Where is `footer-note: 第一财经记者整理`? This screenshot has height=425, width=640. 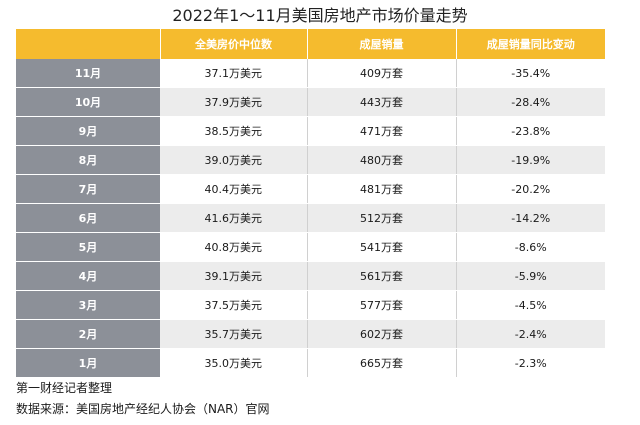
footer-note: 第一财经记者整理 is located at coordinates (64, 388).